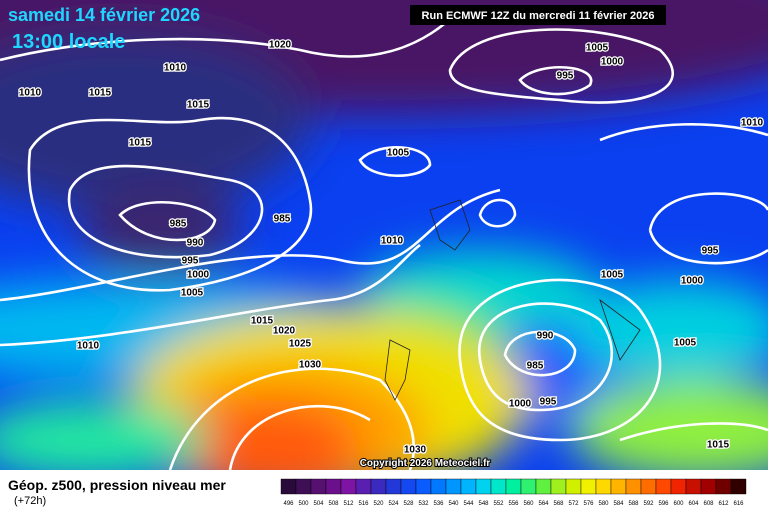 This screenshot has width=768, height=512. Describe the element at coordinates (378, 504) in the screenshot. I see `colorbar-label: 520` at that location.